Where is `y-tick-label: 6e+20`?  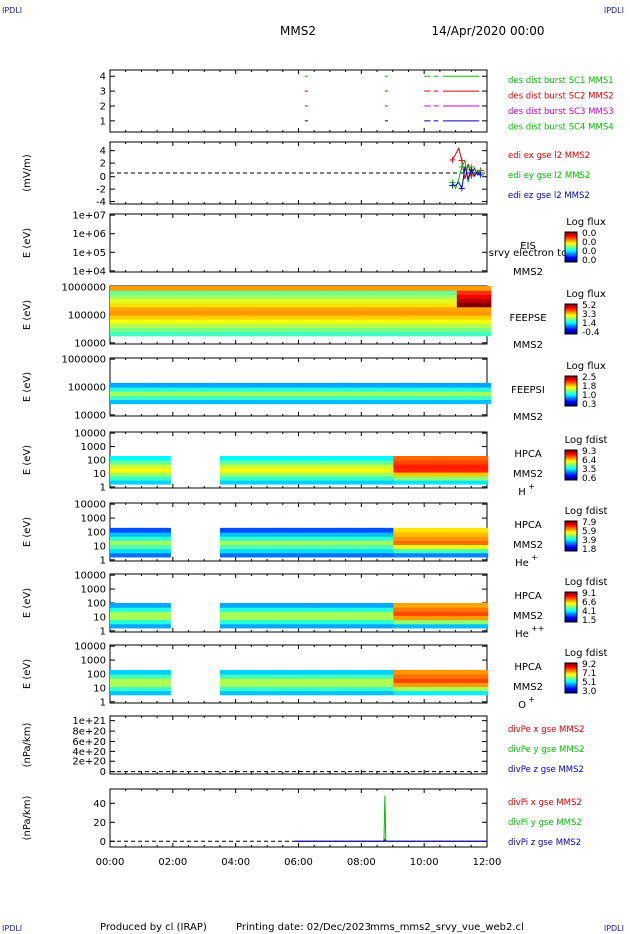 y-tick-label: 6e+20 is located at coordinates (89, 742).